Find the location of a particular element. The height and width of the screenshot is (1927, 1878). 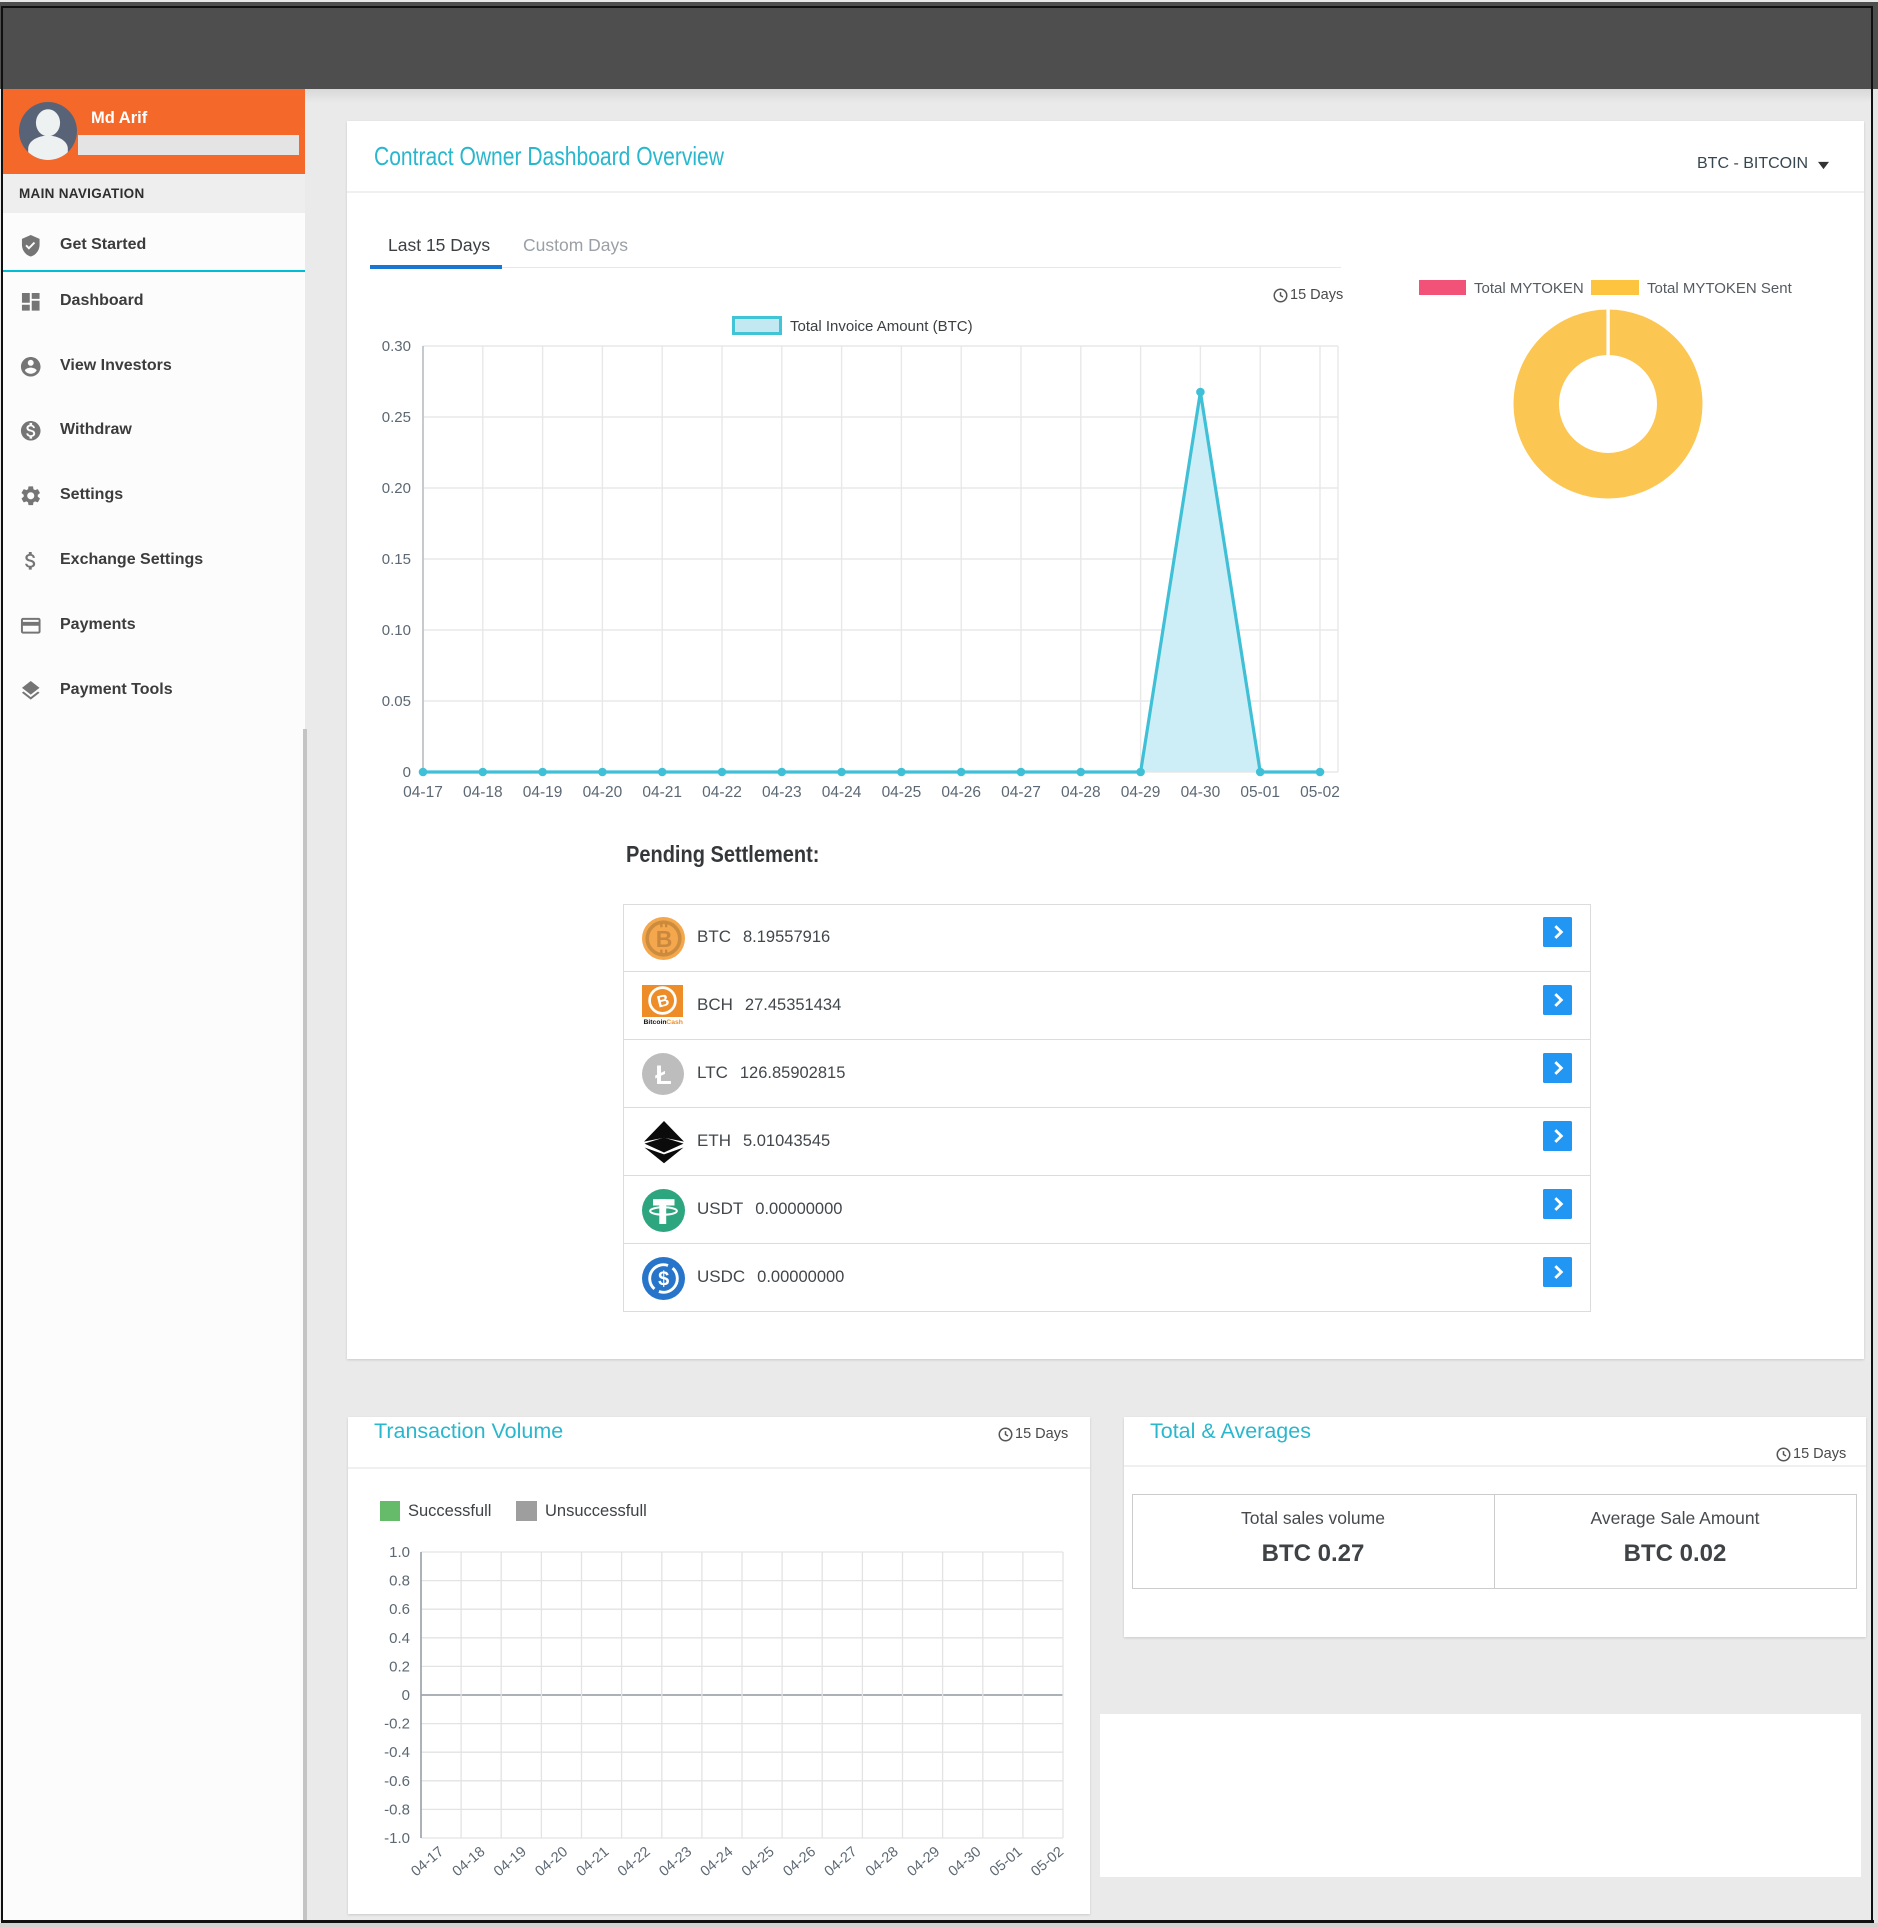

svg-text: 0.8 is located at coordinates (399, 1581).